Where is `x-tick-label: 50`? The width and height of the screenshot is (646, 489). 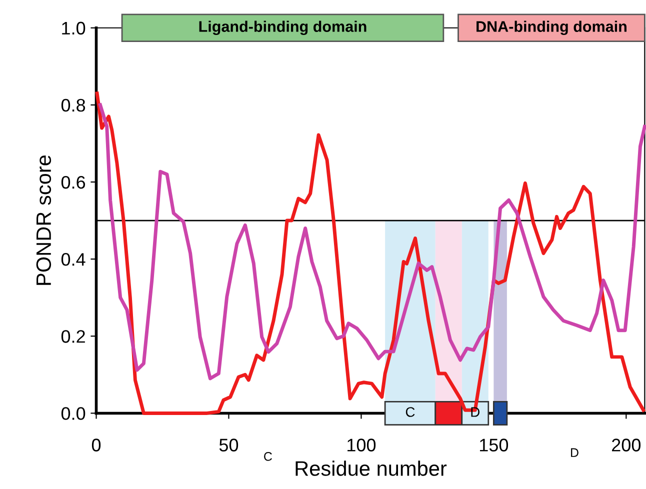 x-tick-label: 50 is located at coordinates (228, 445).